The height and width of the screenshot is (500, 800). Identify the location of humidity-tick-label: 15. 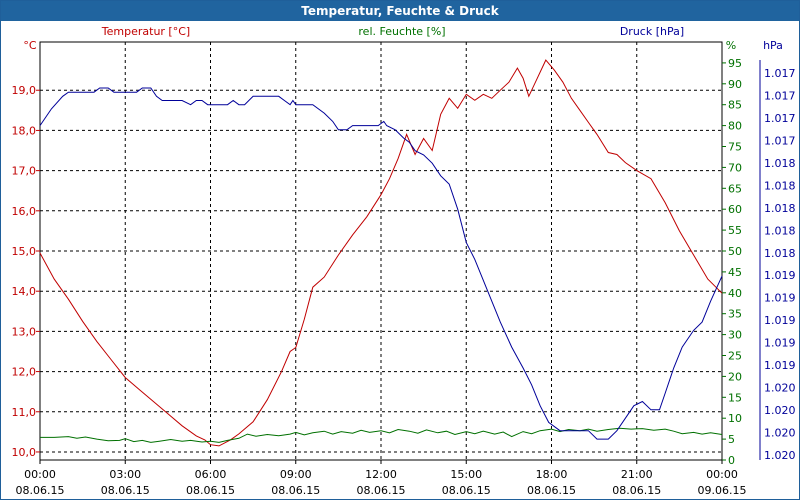
(735, 397).